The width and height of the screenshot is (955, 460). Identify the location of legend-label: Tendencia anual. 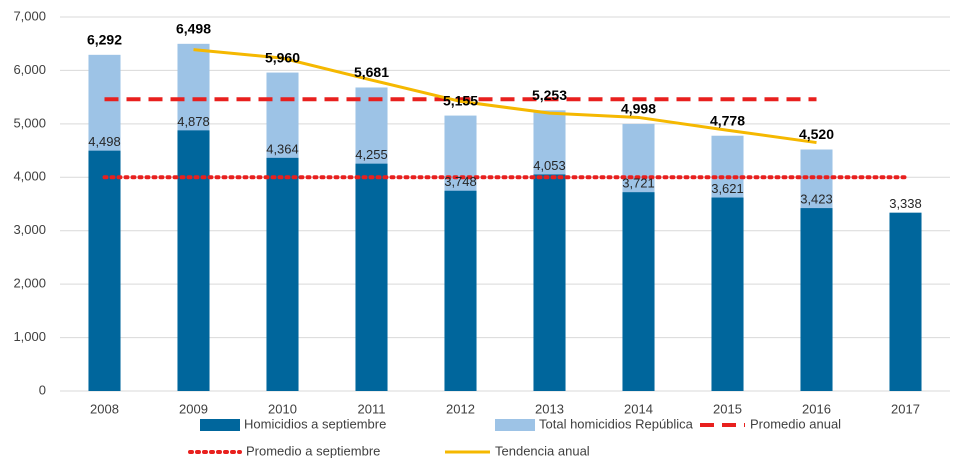
(542, 450).